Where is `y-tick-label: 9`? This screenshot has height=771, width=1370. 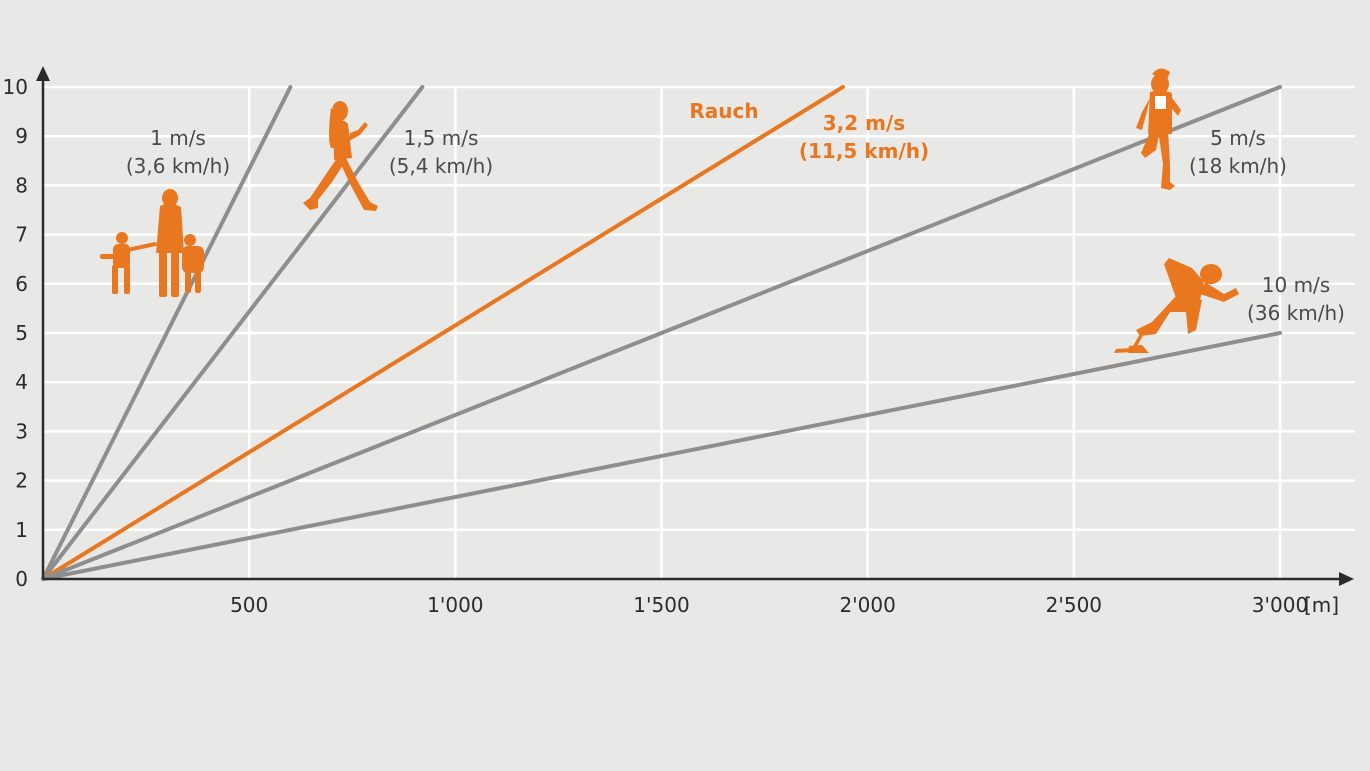 y-tick-label: 9 is located at coordinates (21, 136).